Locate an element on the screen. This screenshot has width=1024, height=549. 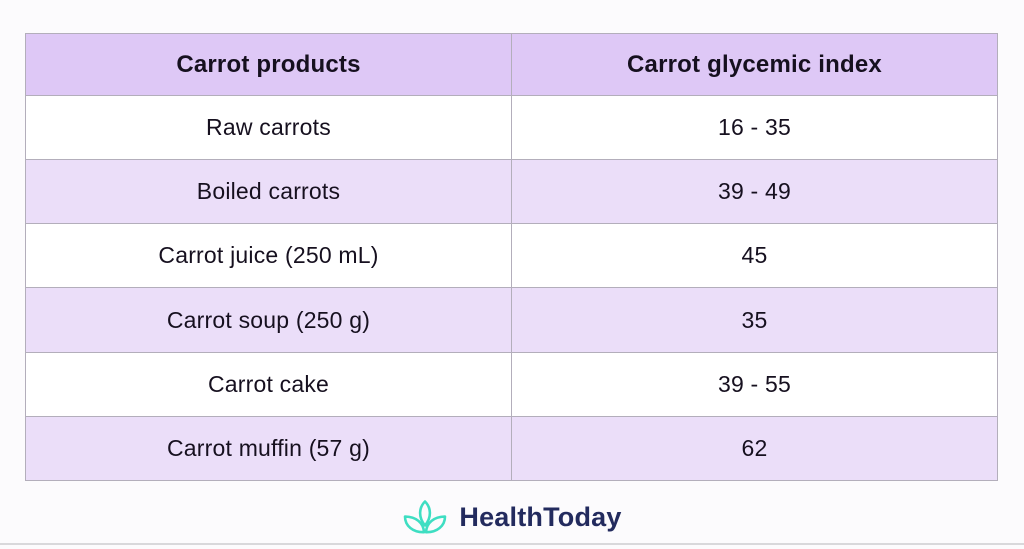
table-row: Boiled carrots 39 - 49 is located at coordinates (511, 192).